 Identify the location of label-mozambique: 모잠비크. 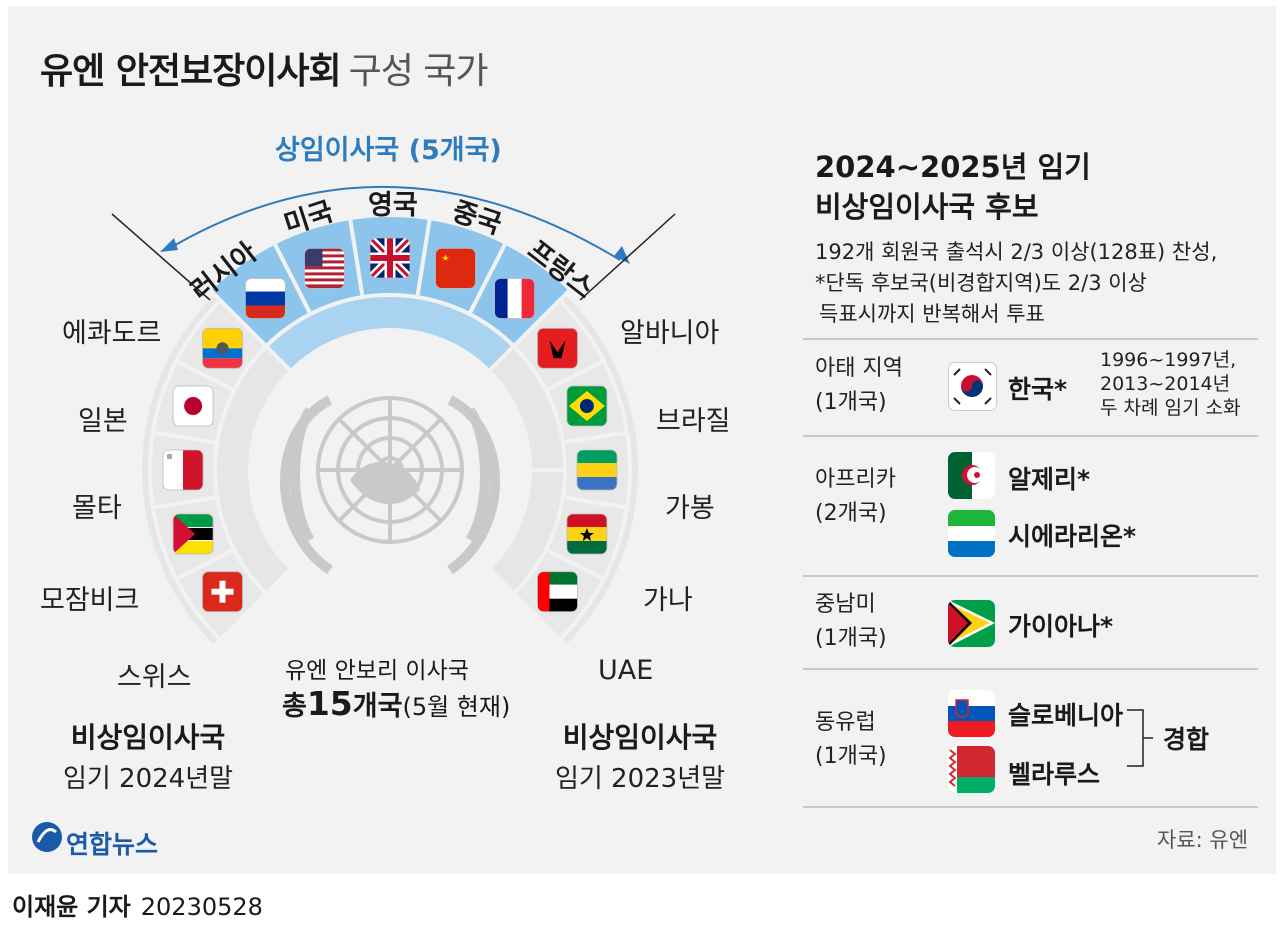
(90, 600).